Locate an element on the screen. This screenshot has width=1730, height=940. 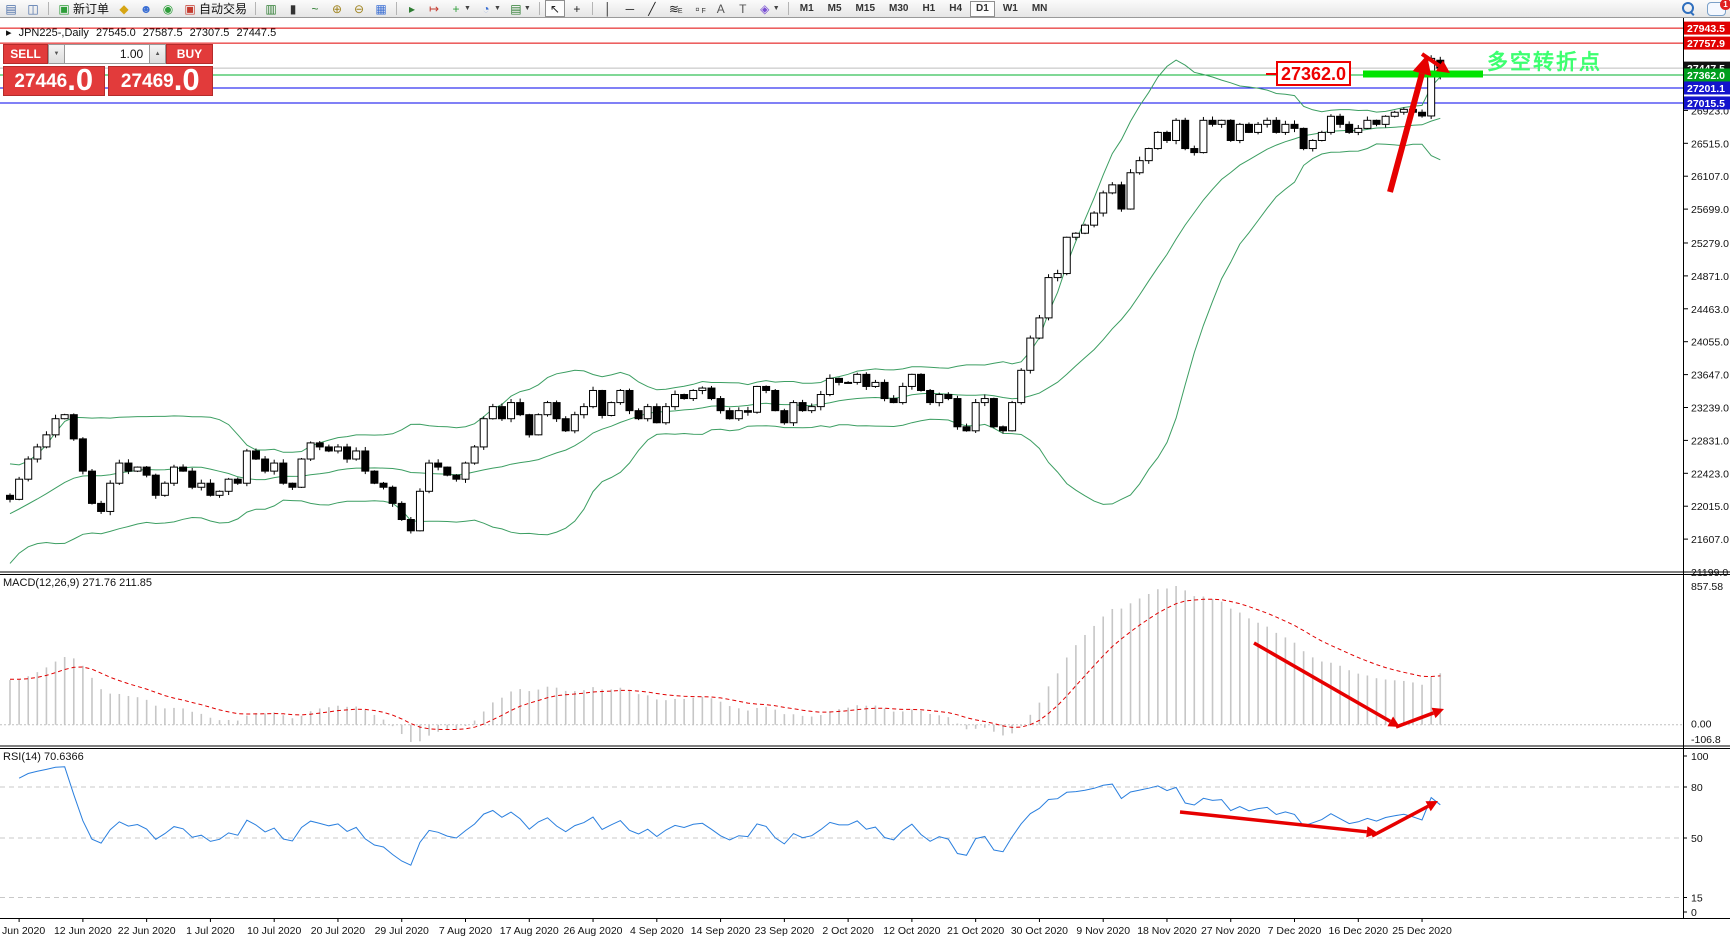
search-icon is located at coordinates (1688, 9).